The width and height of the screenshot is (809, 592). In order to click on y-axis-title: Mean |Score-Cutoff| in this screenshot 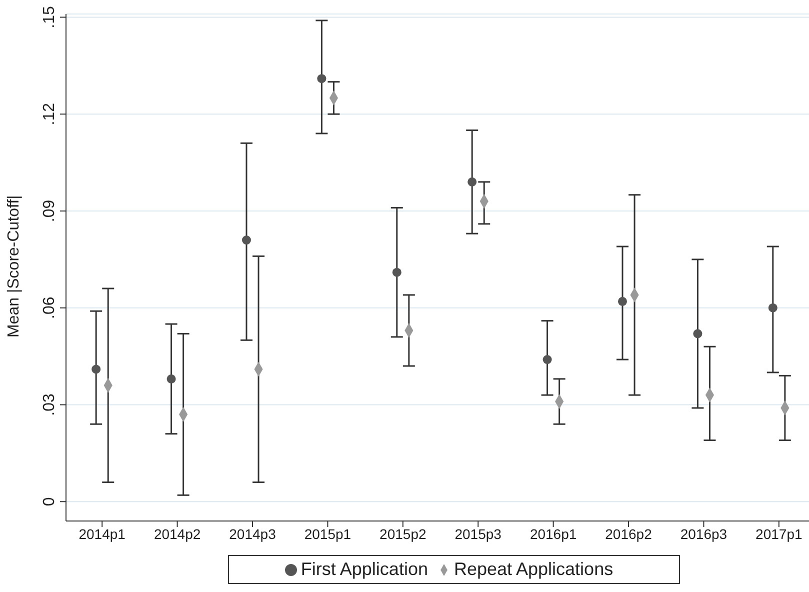, I will do `click(14, 266)`.